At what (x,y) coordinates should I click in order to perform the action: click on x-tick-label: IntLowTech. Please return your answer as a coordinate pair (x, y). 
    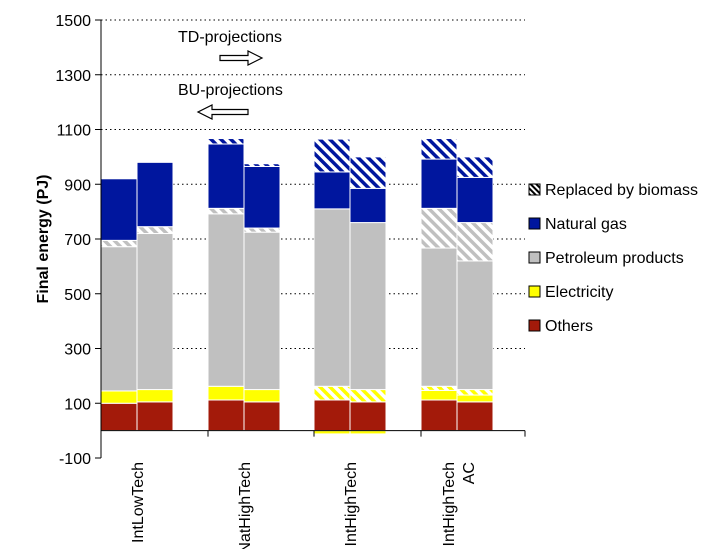
    Looking at the image, I should click on (138, 502).